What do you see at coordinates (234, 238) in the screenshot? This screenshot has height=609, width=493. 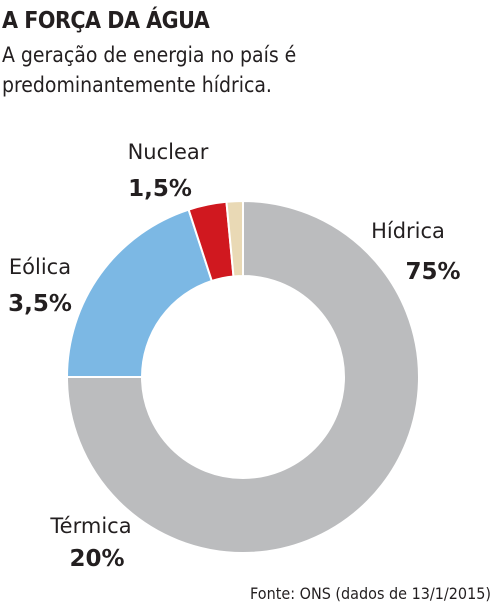 I see `slice-nuclear` at bounding box center [234, 238].